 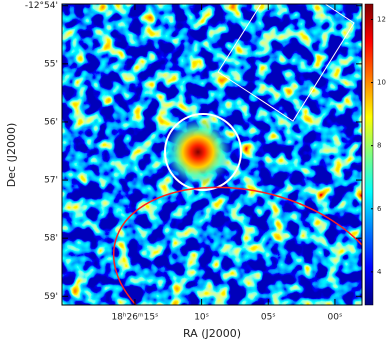 I want to click on colorbar, so click(x=369, y=154).